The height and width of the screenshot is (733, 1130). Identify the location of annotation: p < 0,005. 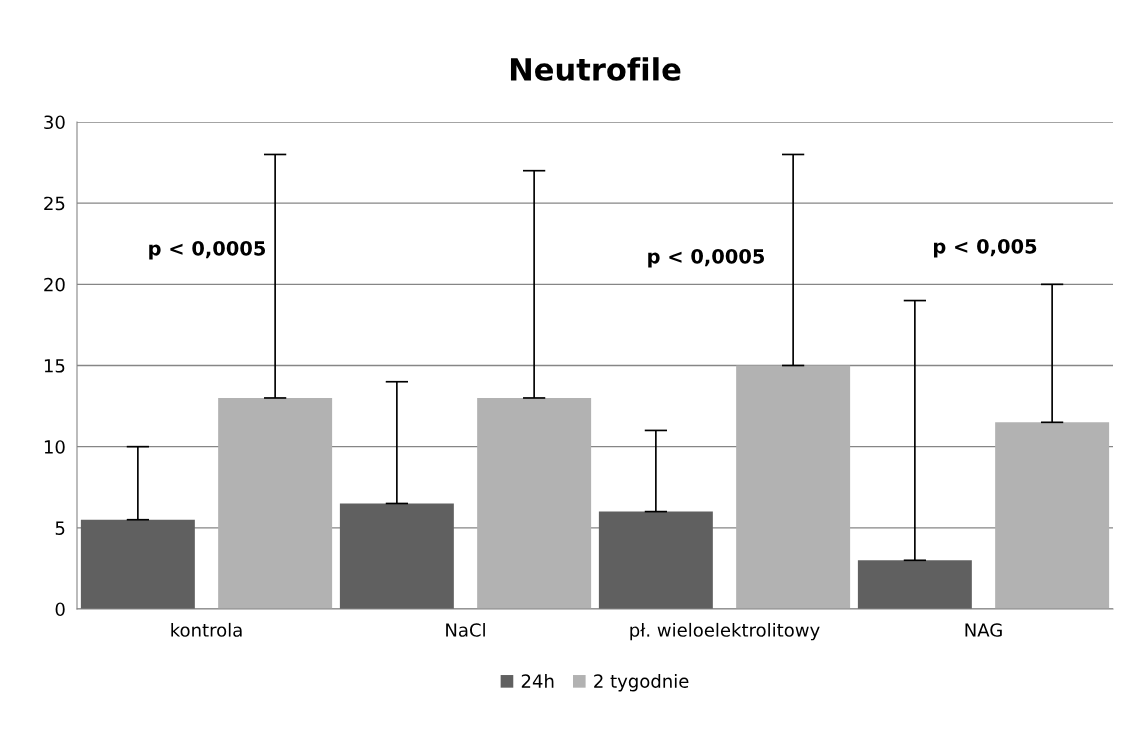
(985, 248).